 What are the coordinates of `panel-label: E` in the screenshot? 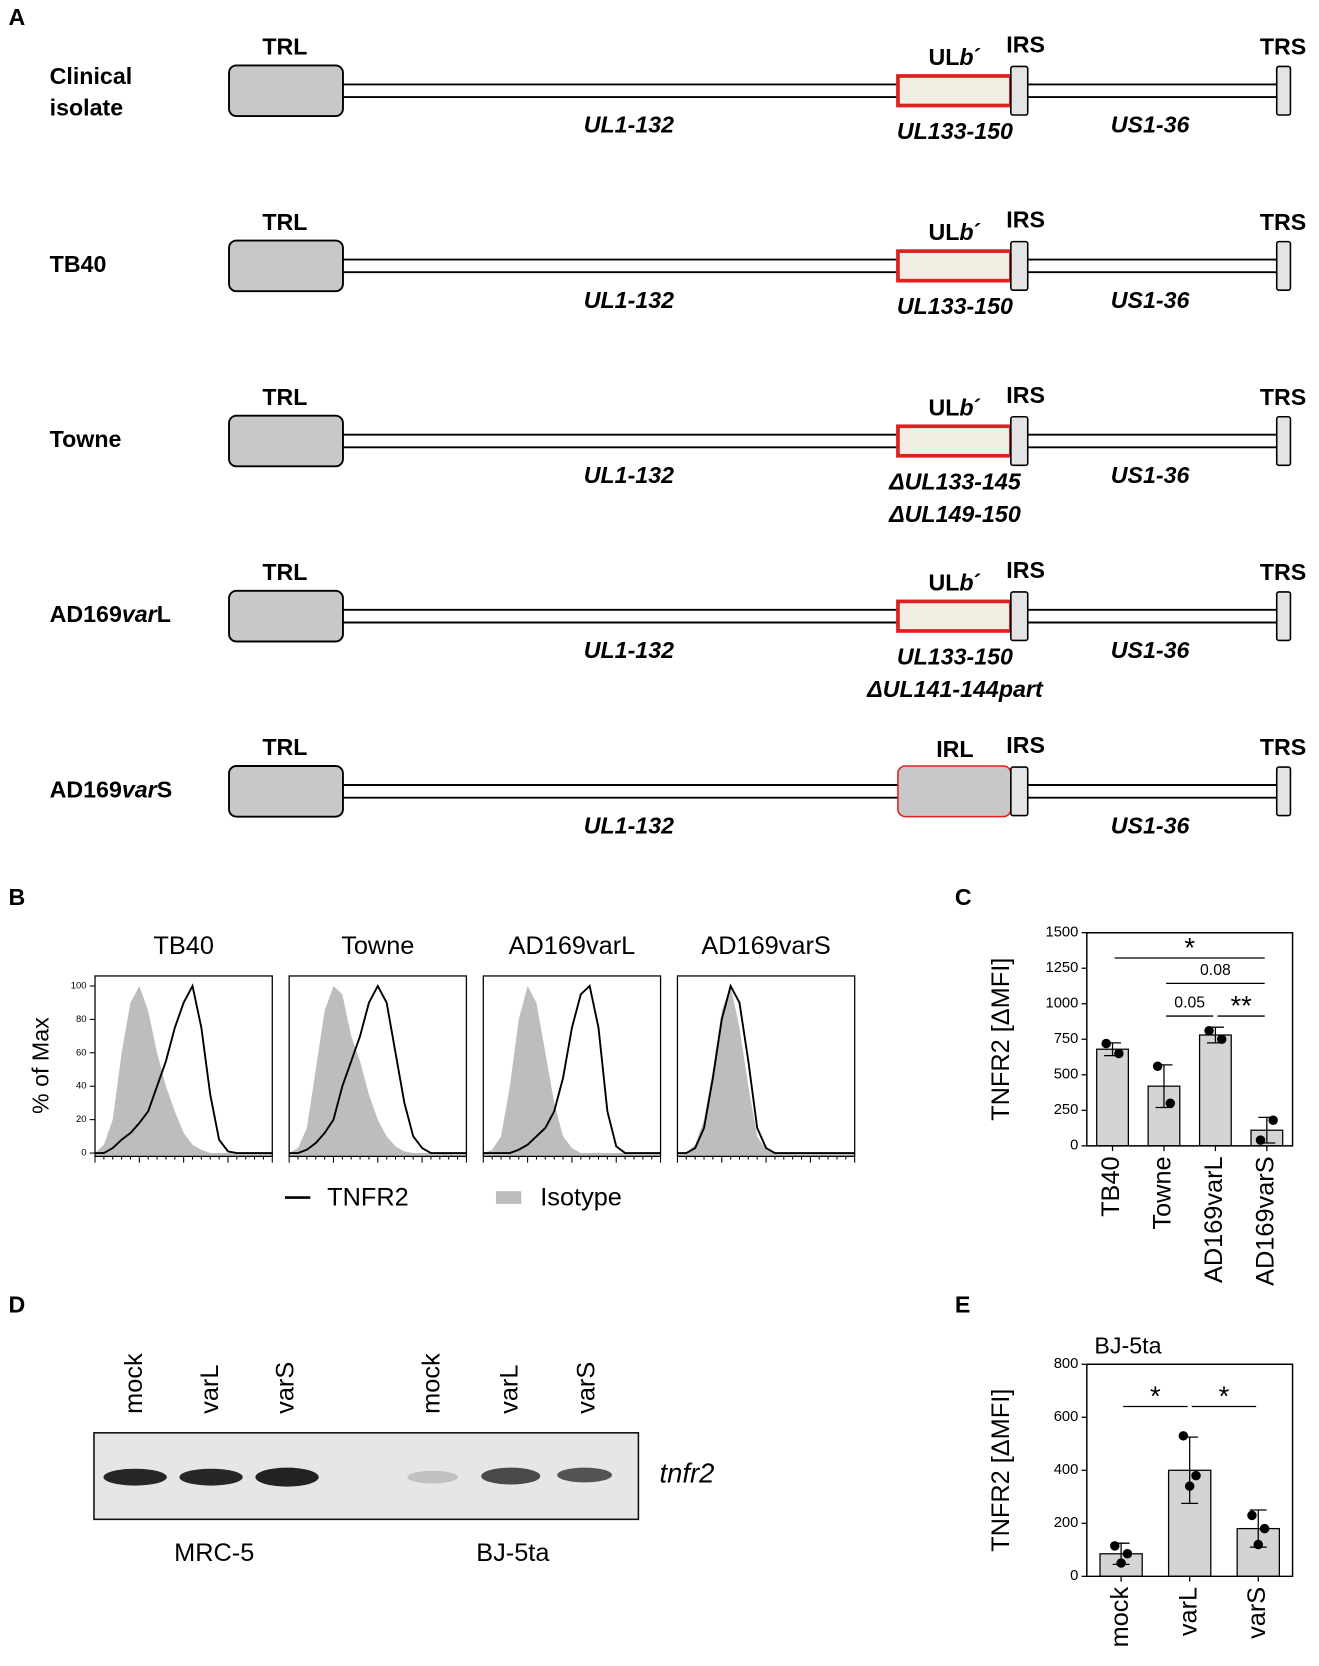 It's located at (962, 1304).